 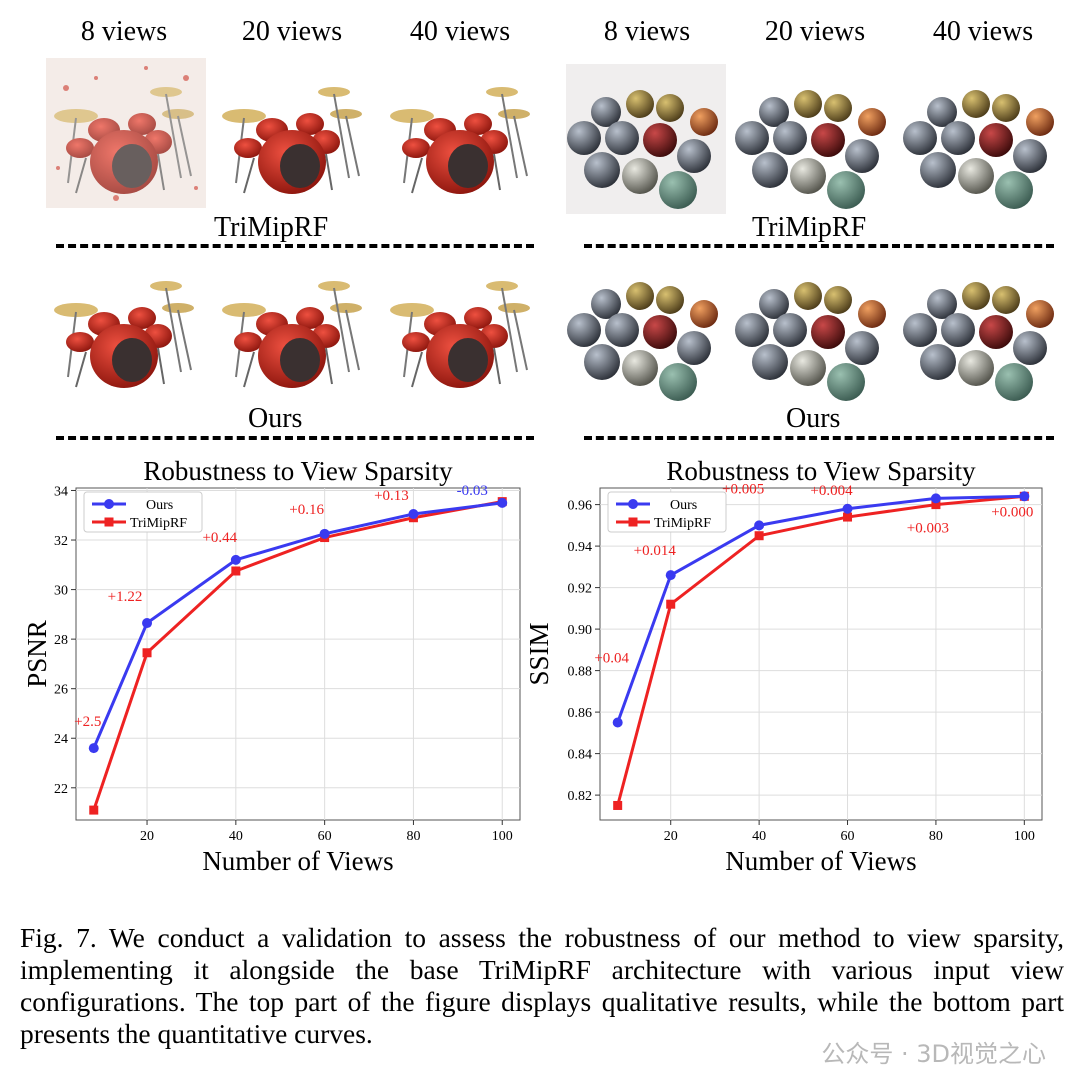 I want to click on y-tick-label: 0.90, so click(x=580, y=630).